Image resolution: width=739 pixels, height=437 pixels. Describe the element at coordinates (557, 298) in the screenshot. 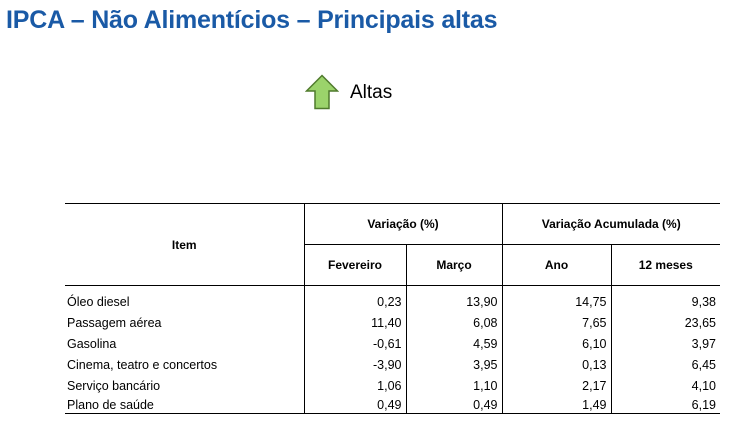

I see `ano-cell: 14,75` at that location.